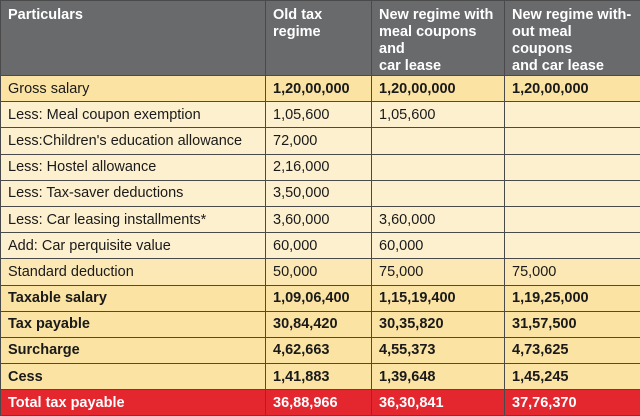  I want to click on cell-new-without: 1,20,00,000, so click(572, 89).